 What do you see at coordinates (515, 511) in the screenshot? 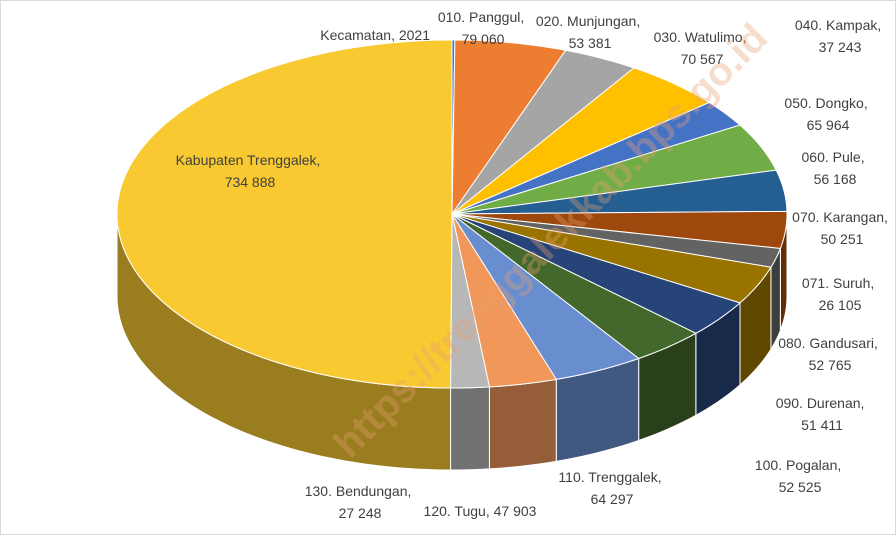
I see `label-value: 47 903` at bounding box center [515, 511].